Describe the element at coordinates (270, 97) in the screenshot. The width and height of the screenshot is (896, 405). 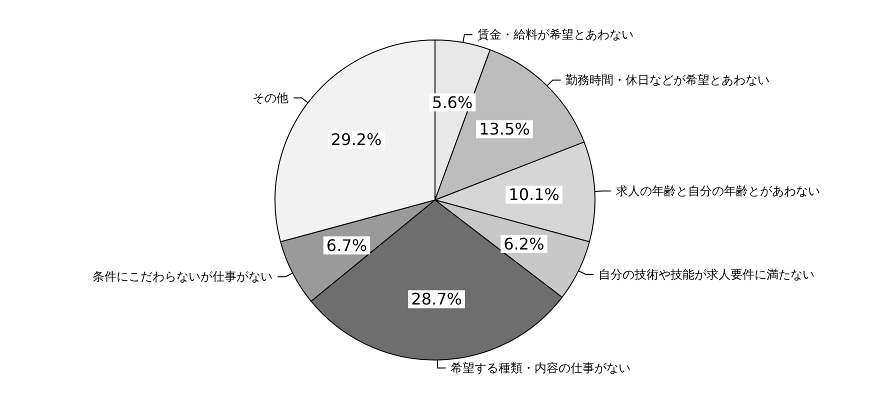
I see `slice-label: その他` at that location.